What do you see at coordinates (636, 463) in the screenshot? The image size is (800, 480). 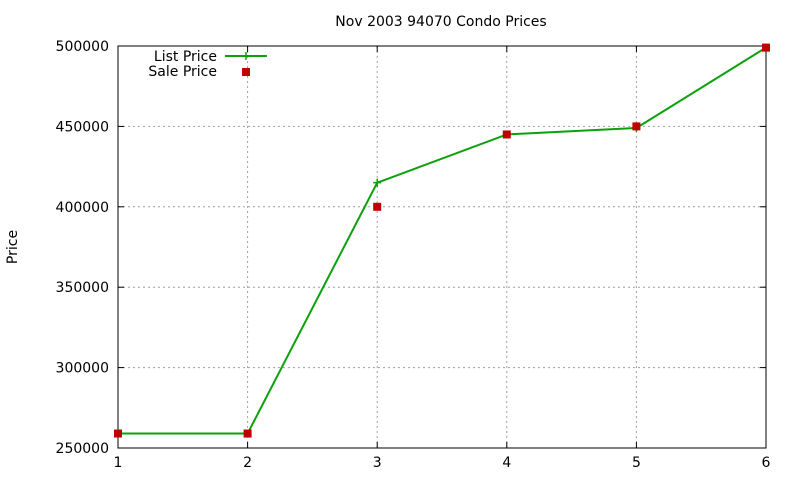 I see `x-tick-label: 5` at bounding box center [636, 463].